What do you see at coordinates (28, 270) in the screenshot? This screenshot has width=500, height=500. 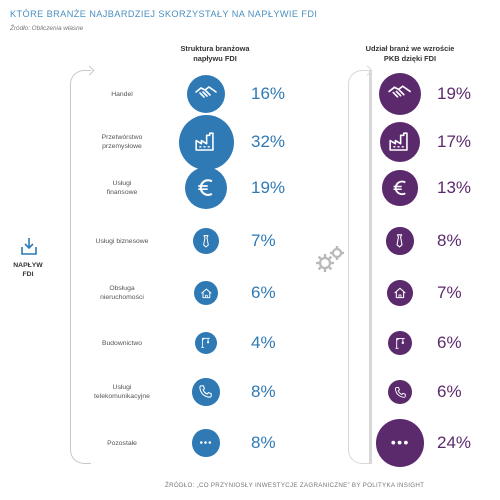 I see `inflow-label: NAPŁYW FDI` at bounding box center [28, 270].